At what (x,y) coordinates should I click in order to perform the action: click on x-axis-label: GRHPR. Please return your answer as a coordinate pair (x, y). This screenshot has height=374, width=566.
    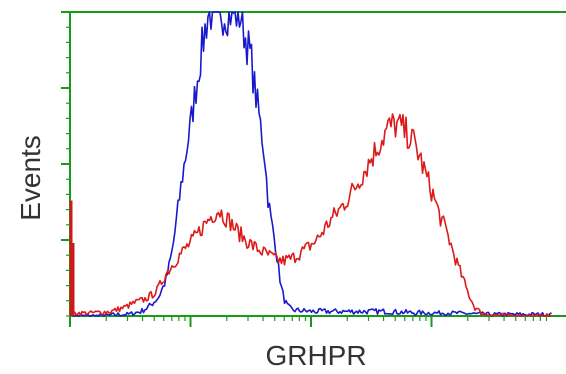
    Looking at the image, I should click on (315, 355).